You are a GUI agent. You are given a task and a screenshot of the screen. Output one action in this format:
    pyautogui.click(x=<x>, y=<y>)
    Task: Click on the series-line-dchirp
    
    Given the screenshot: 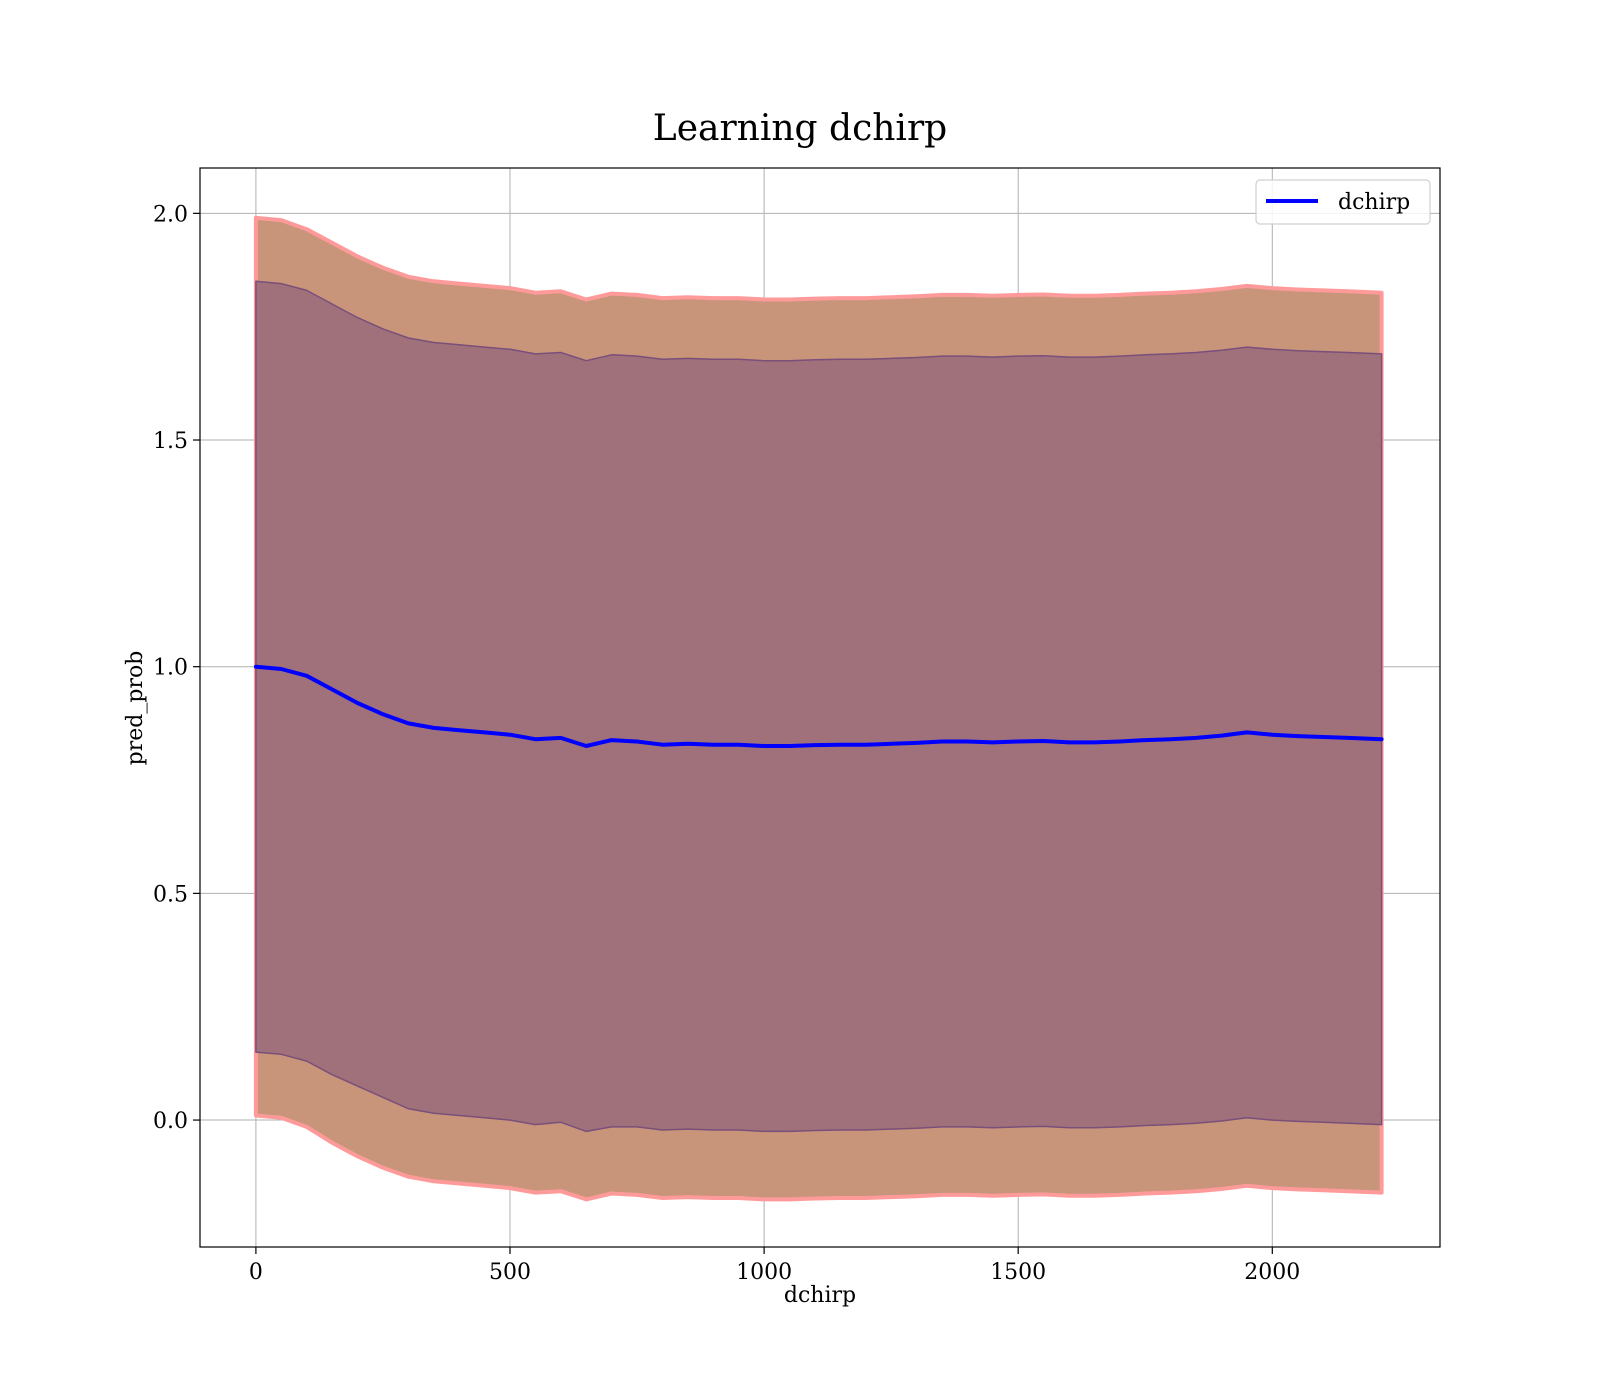 What is the action you would take?
    pyautogui.click(x=818, y=706)
    